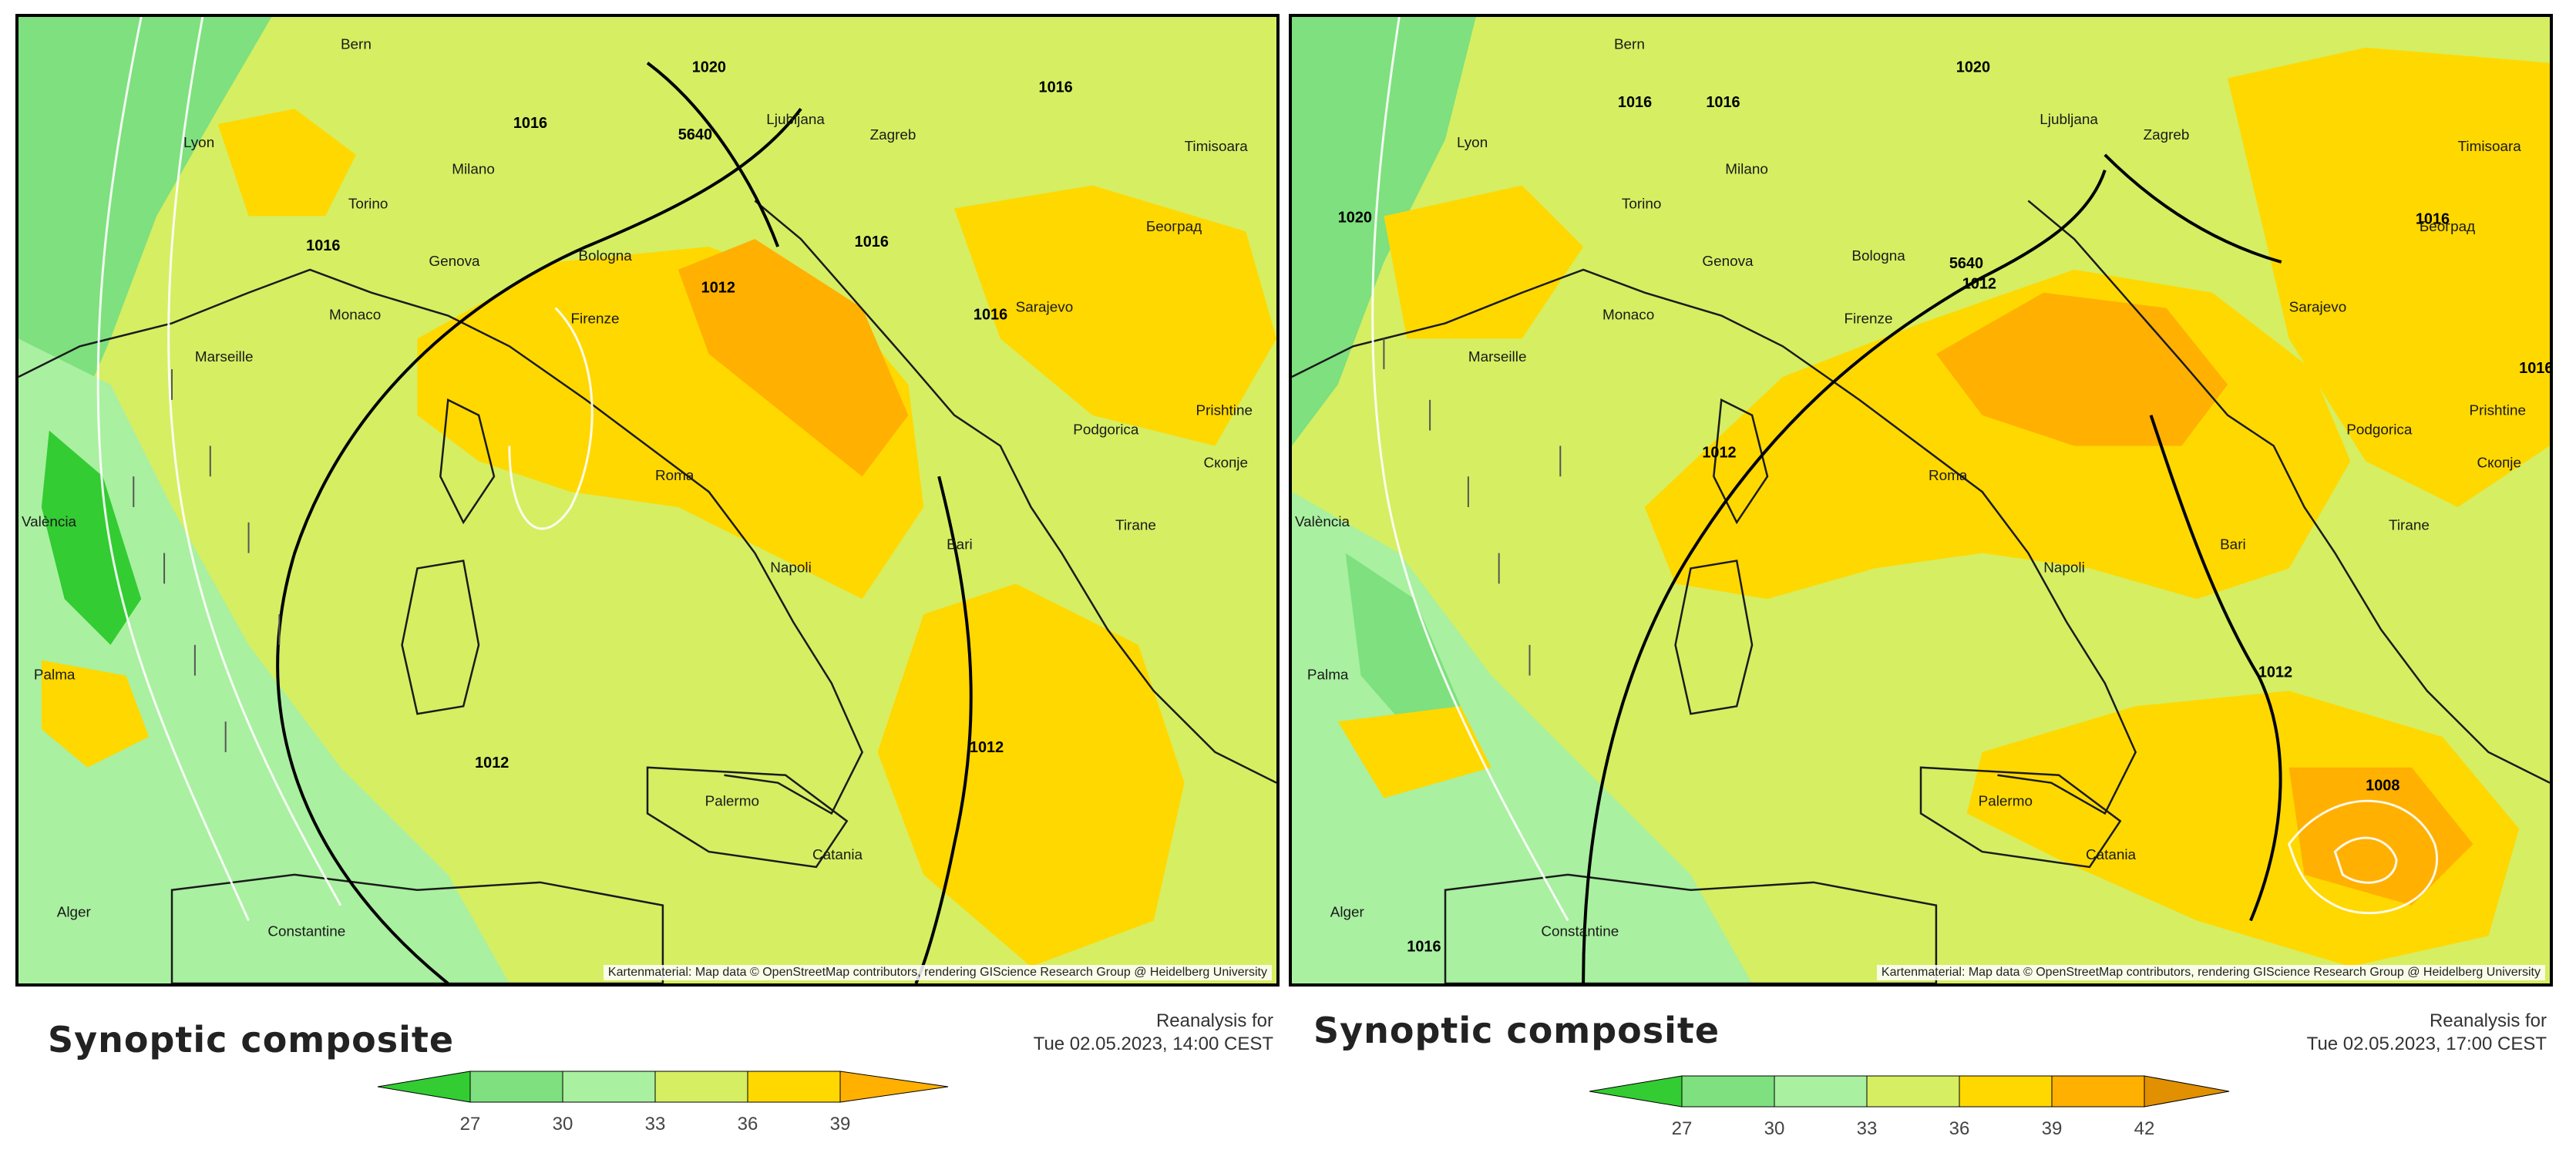 Image resolution: width=2576 pixels, height=1153 pixels. Describe the element at coordinates (2144, 1129) in the screenshot. I see `colorbar-tick: 42` at that location.